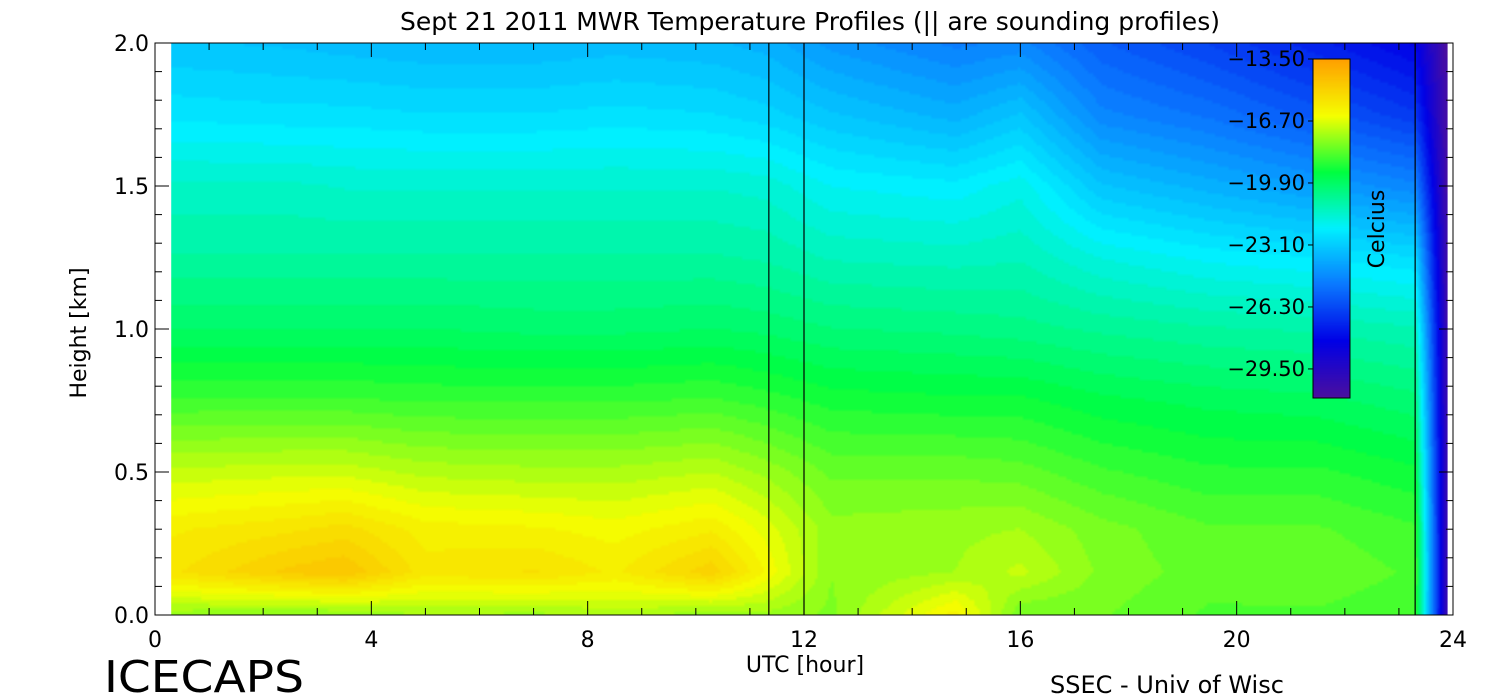 This screenshot has width=1500, height=700. I want to click on x-tick-label: 24, so click(1453, 640).